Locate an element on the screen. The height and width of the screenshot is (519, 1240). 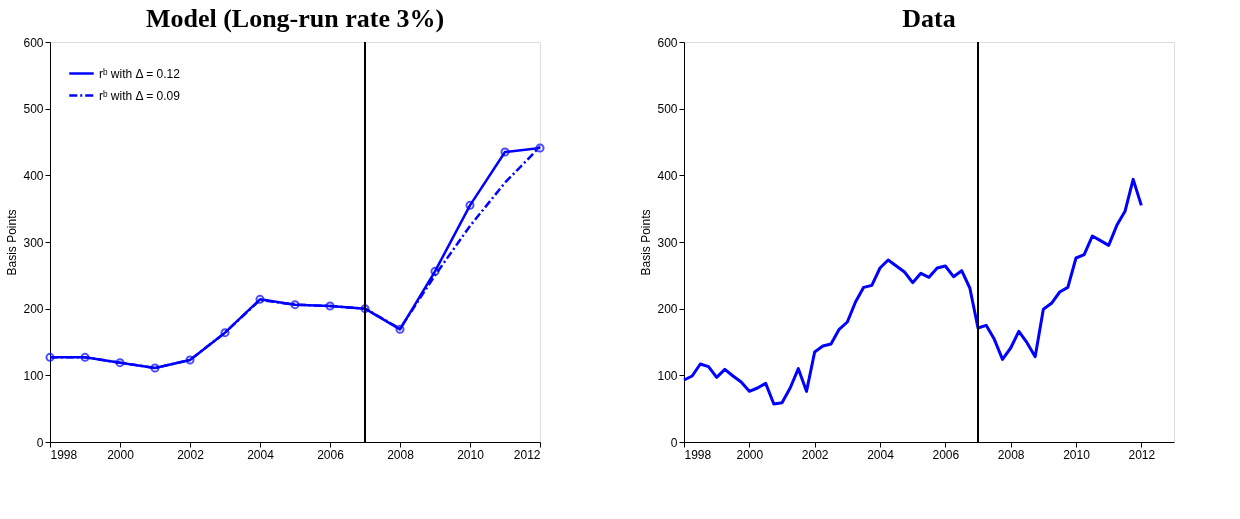
legend-label: rᵇ with Δ = 0.09 is located at coordinates (140, 95).